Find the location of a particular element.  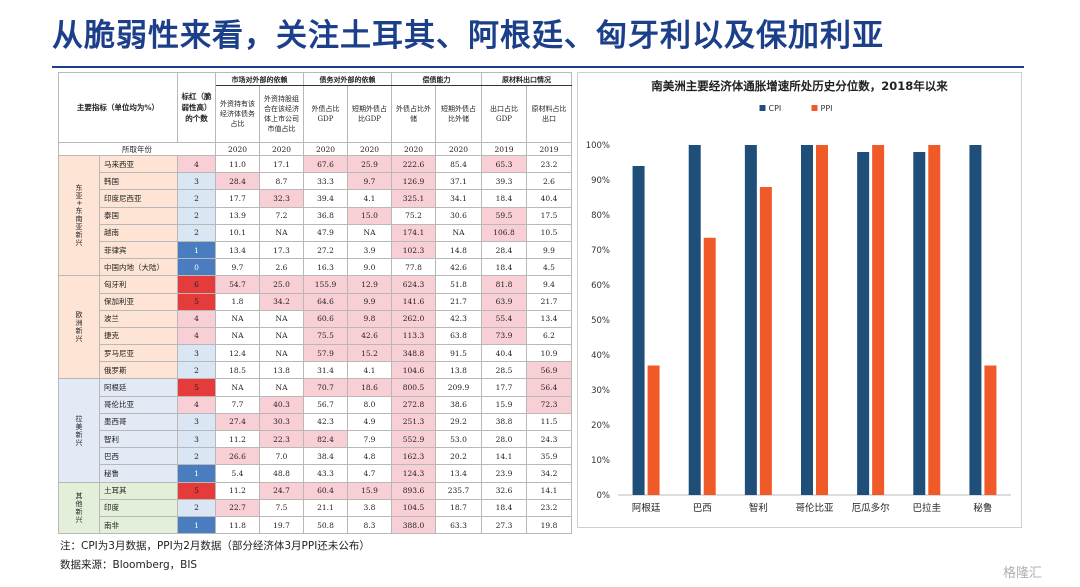

data-cell: 10.9 is located at coordinates (549, 353).